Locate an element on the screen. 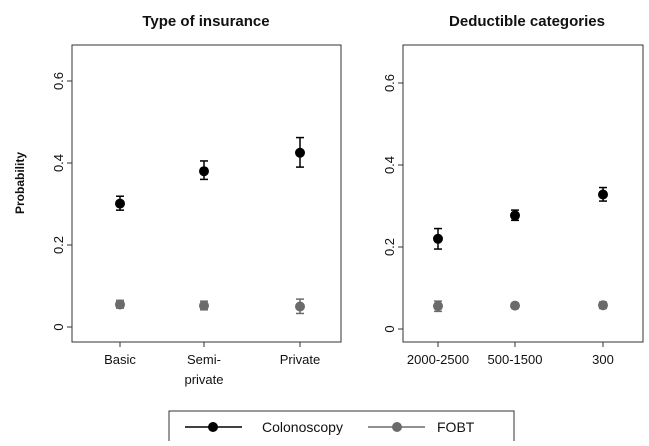 Image resolution: width=649 pixels, height=446 pixels. panel1-x-ticks: Basic Semi-private Private is located at coordinates (212, 364).